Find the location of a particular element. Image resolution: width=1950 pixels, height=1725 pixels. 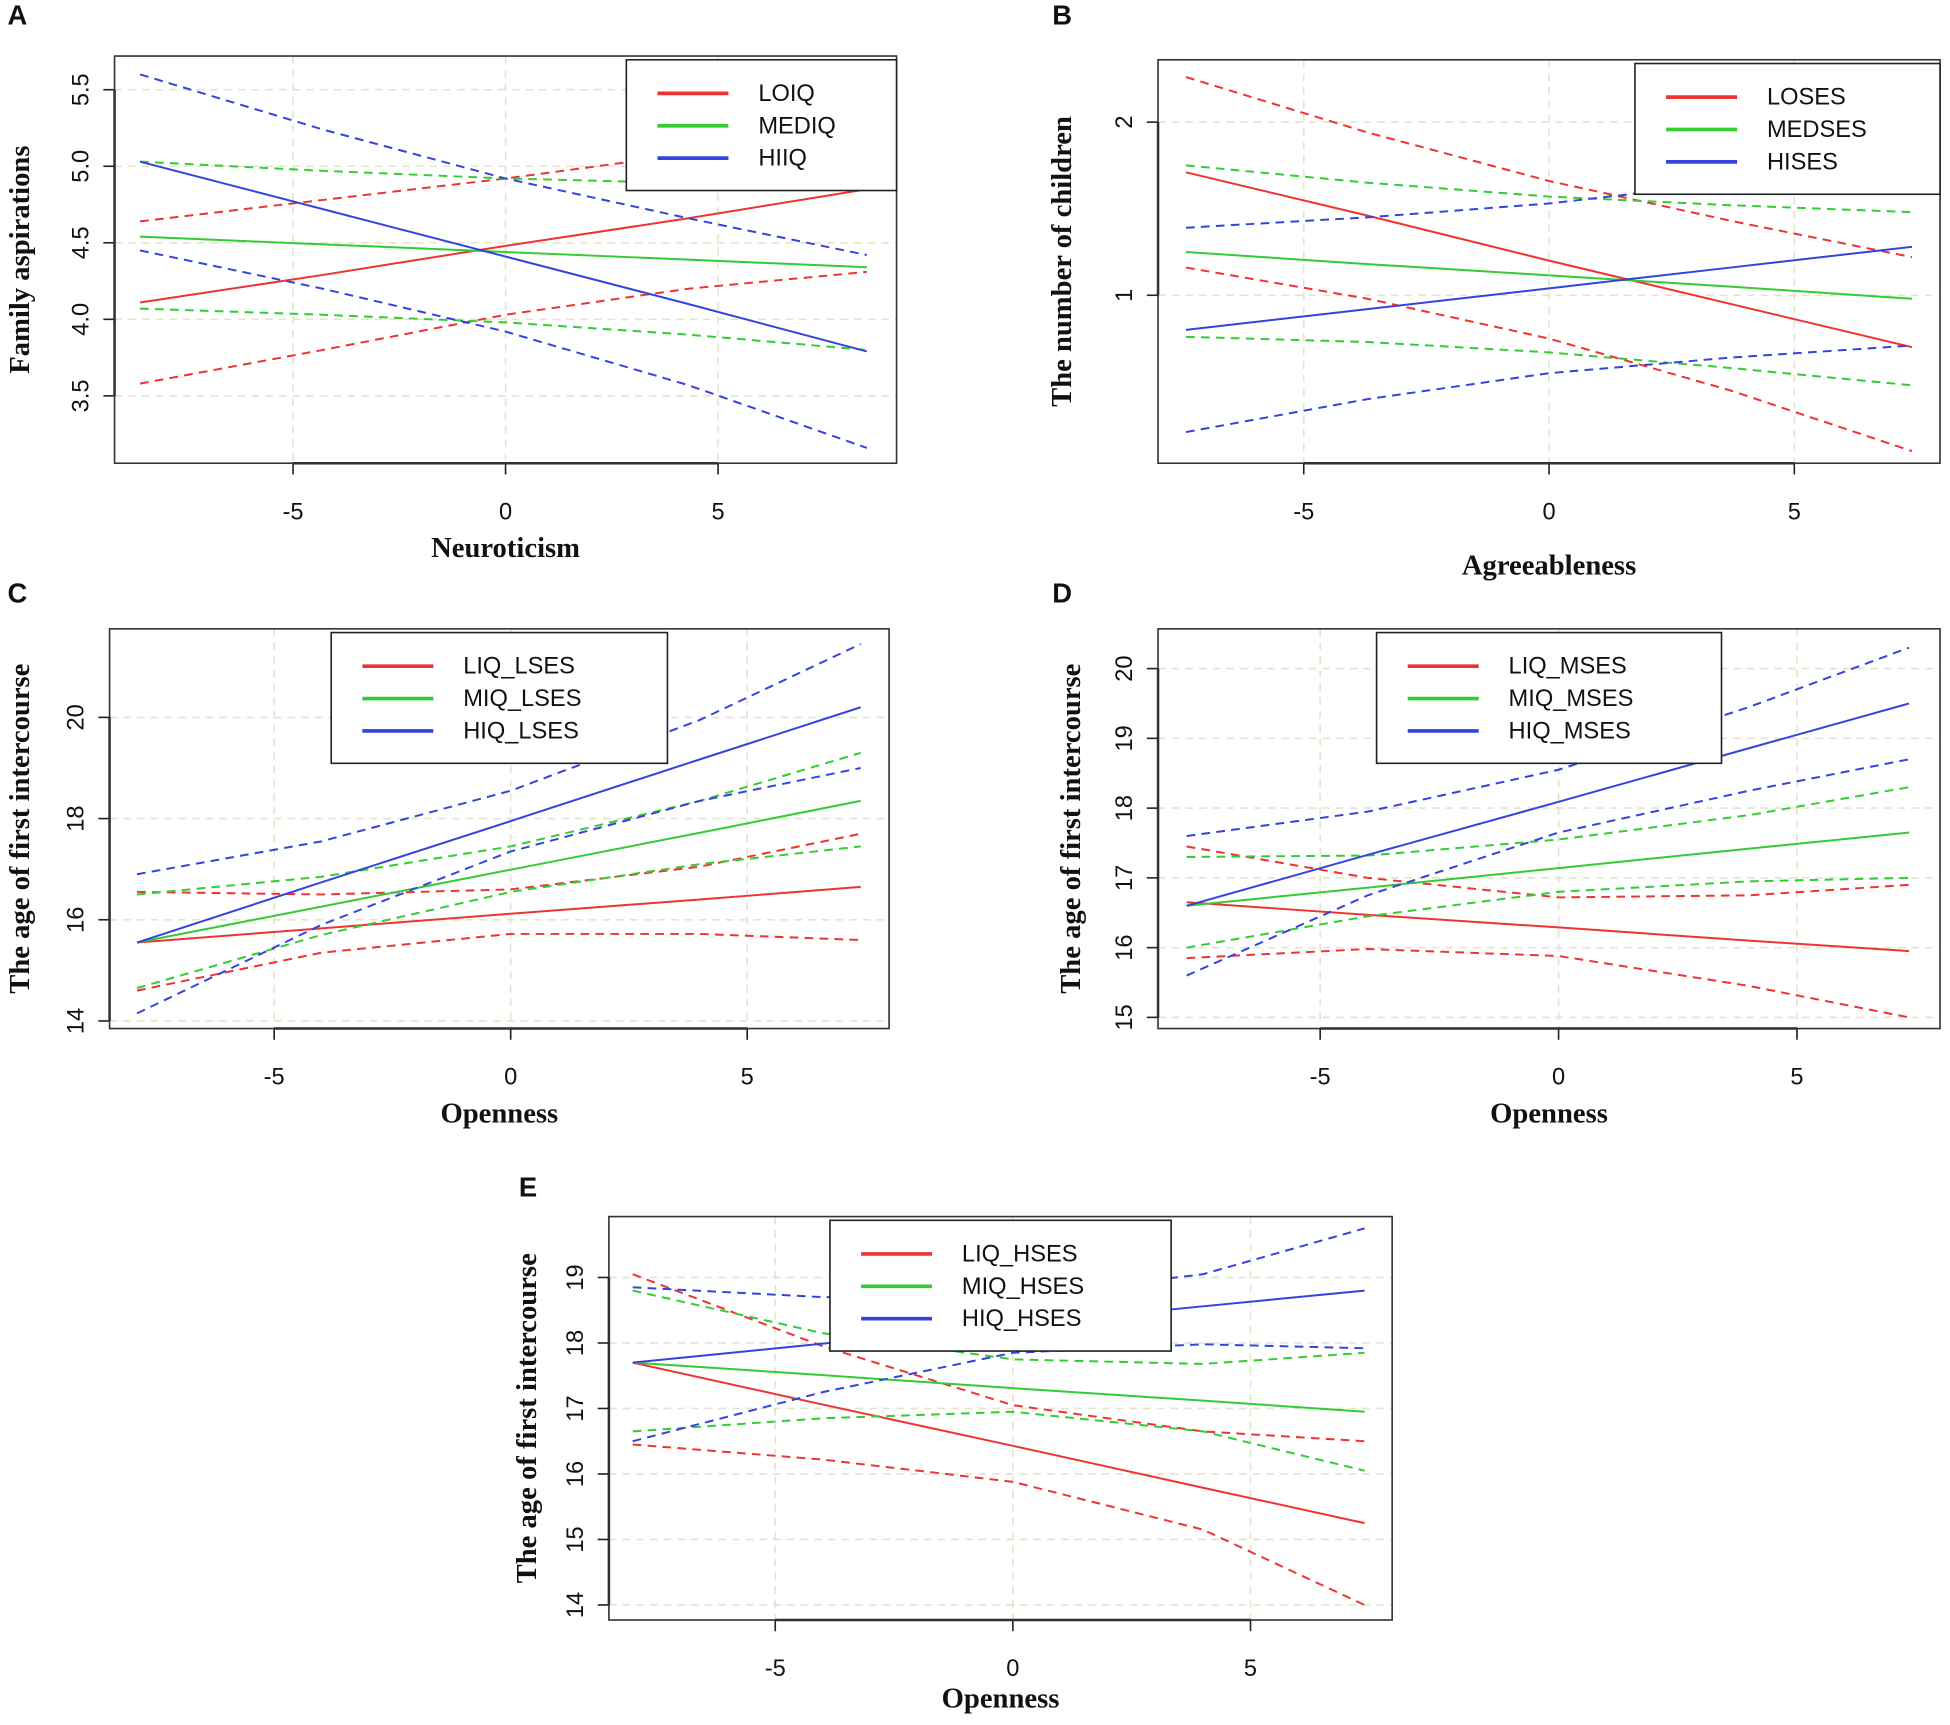

y-tick-label: 5.0 is located at coordinates (81, 166).